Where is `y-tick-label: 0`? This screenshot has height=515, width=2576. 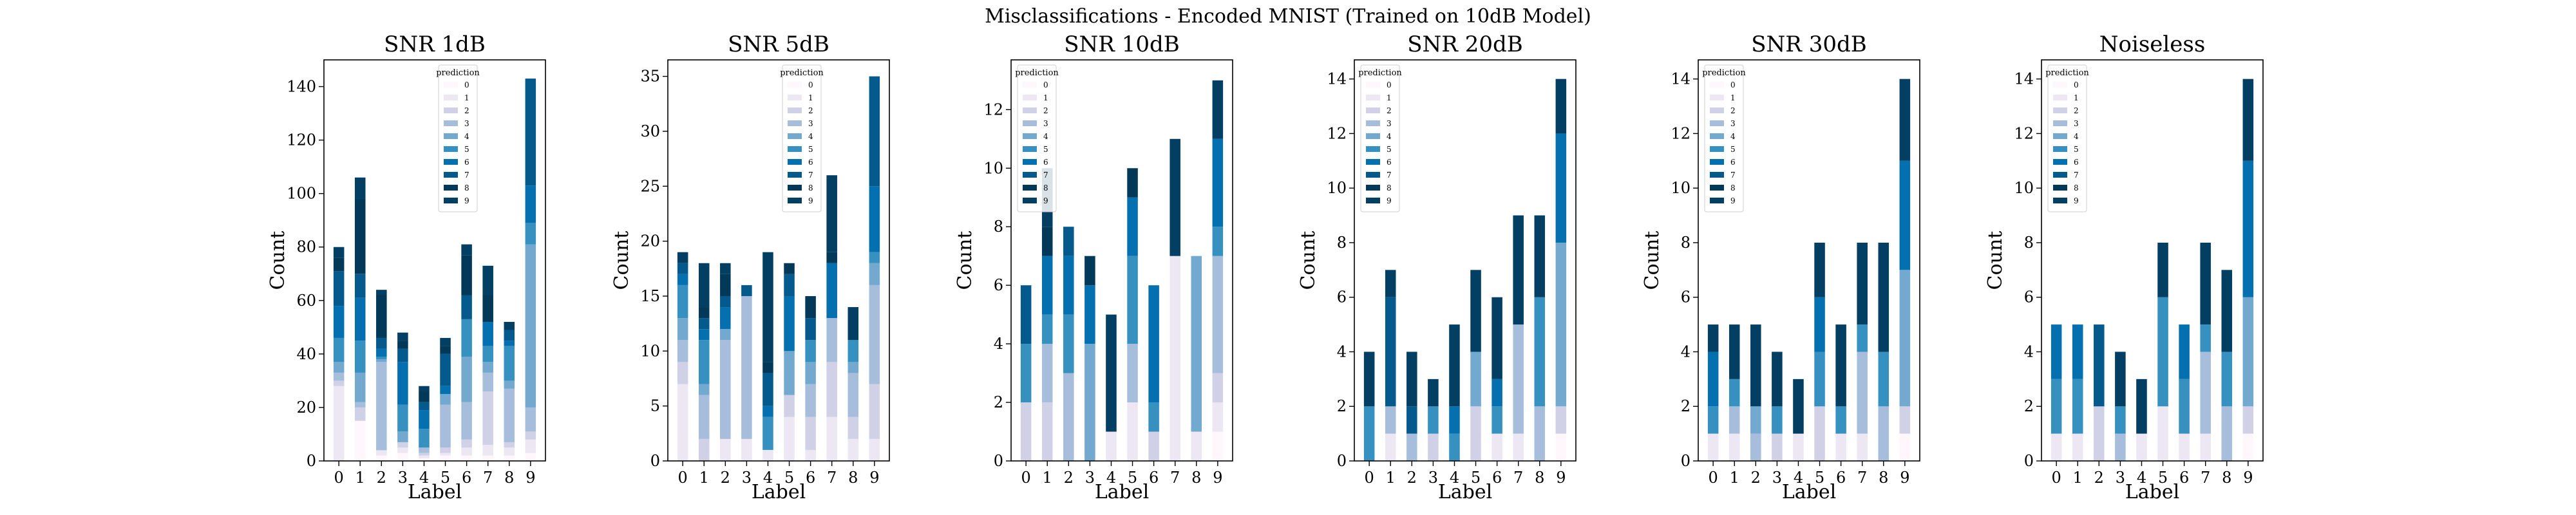
y-tick-label: 0 is located at coordinates (1686, 461).